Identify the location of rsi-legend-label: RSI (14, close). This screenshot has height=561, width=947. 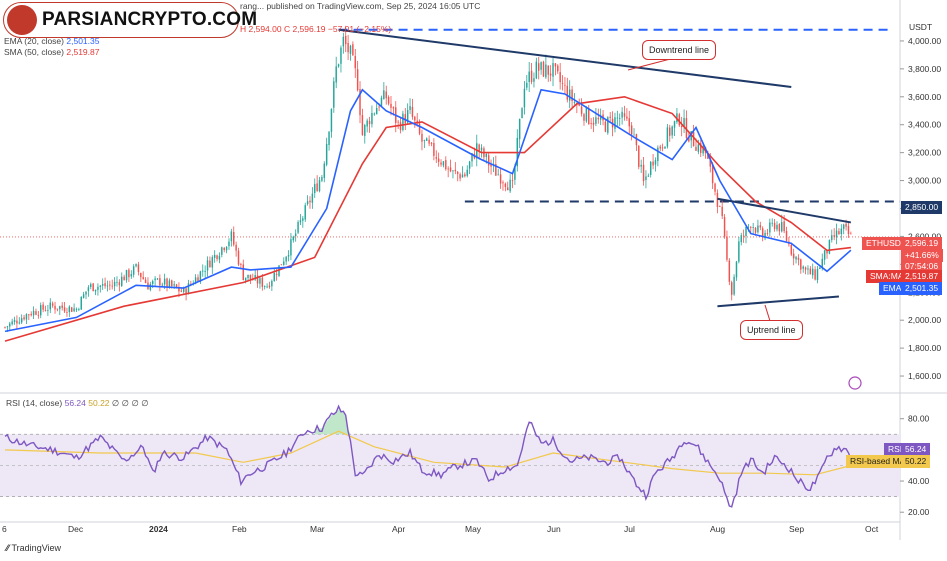
(34, 403).